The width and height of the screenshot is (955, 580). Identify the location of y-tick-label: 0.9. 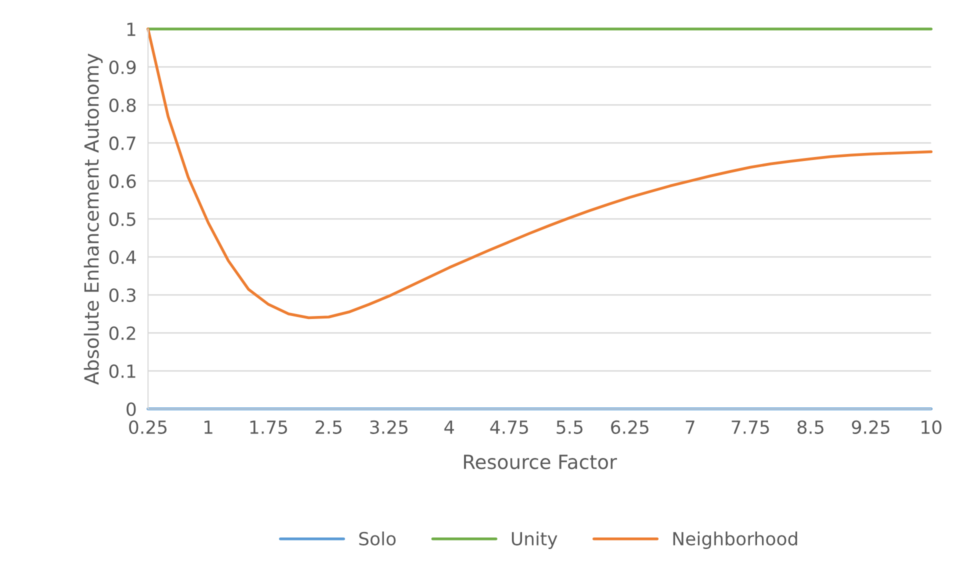
(122, 67).